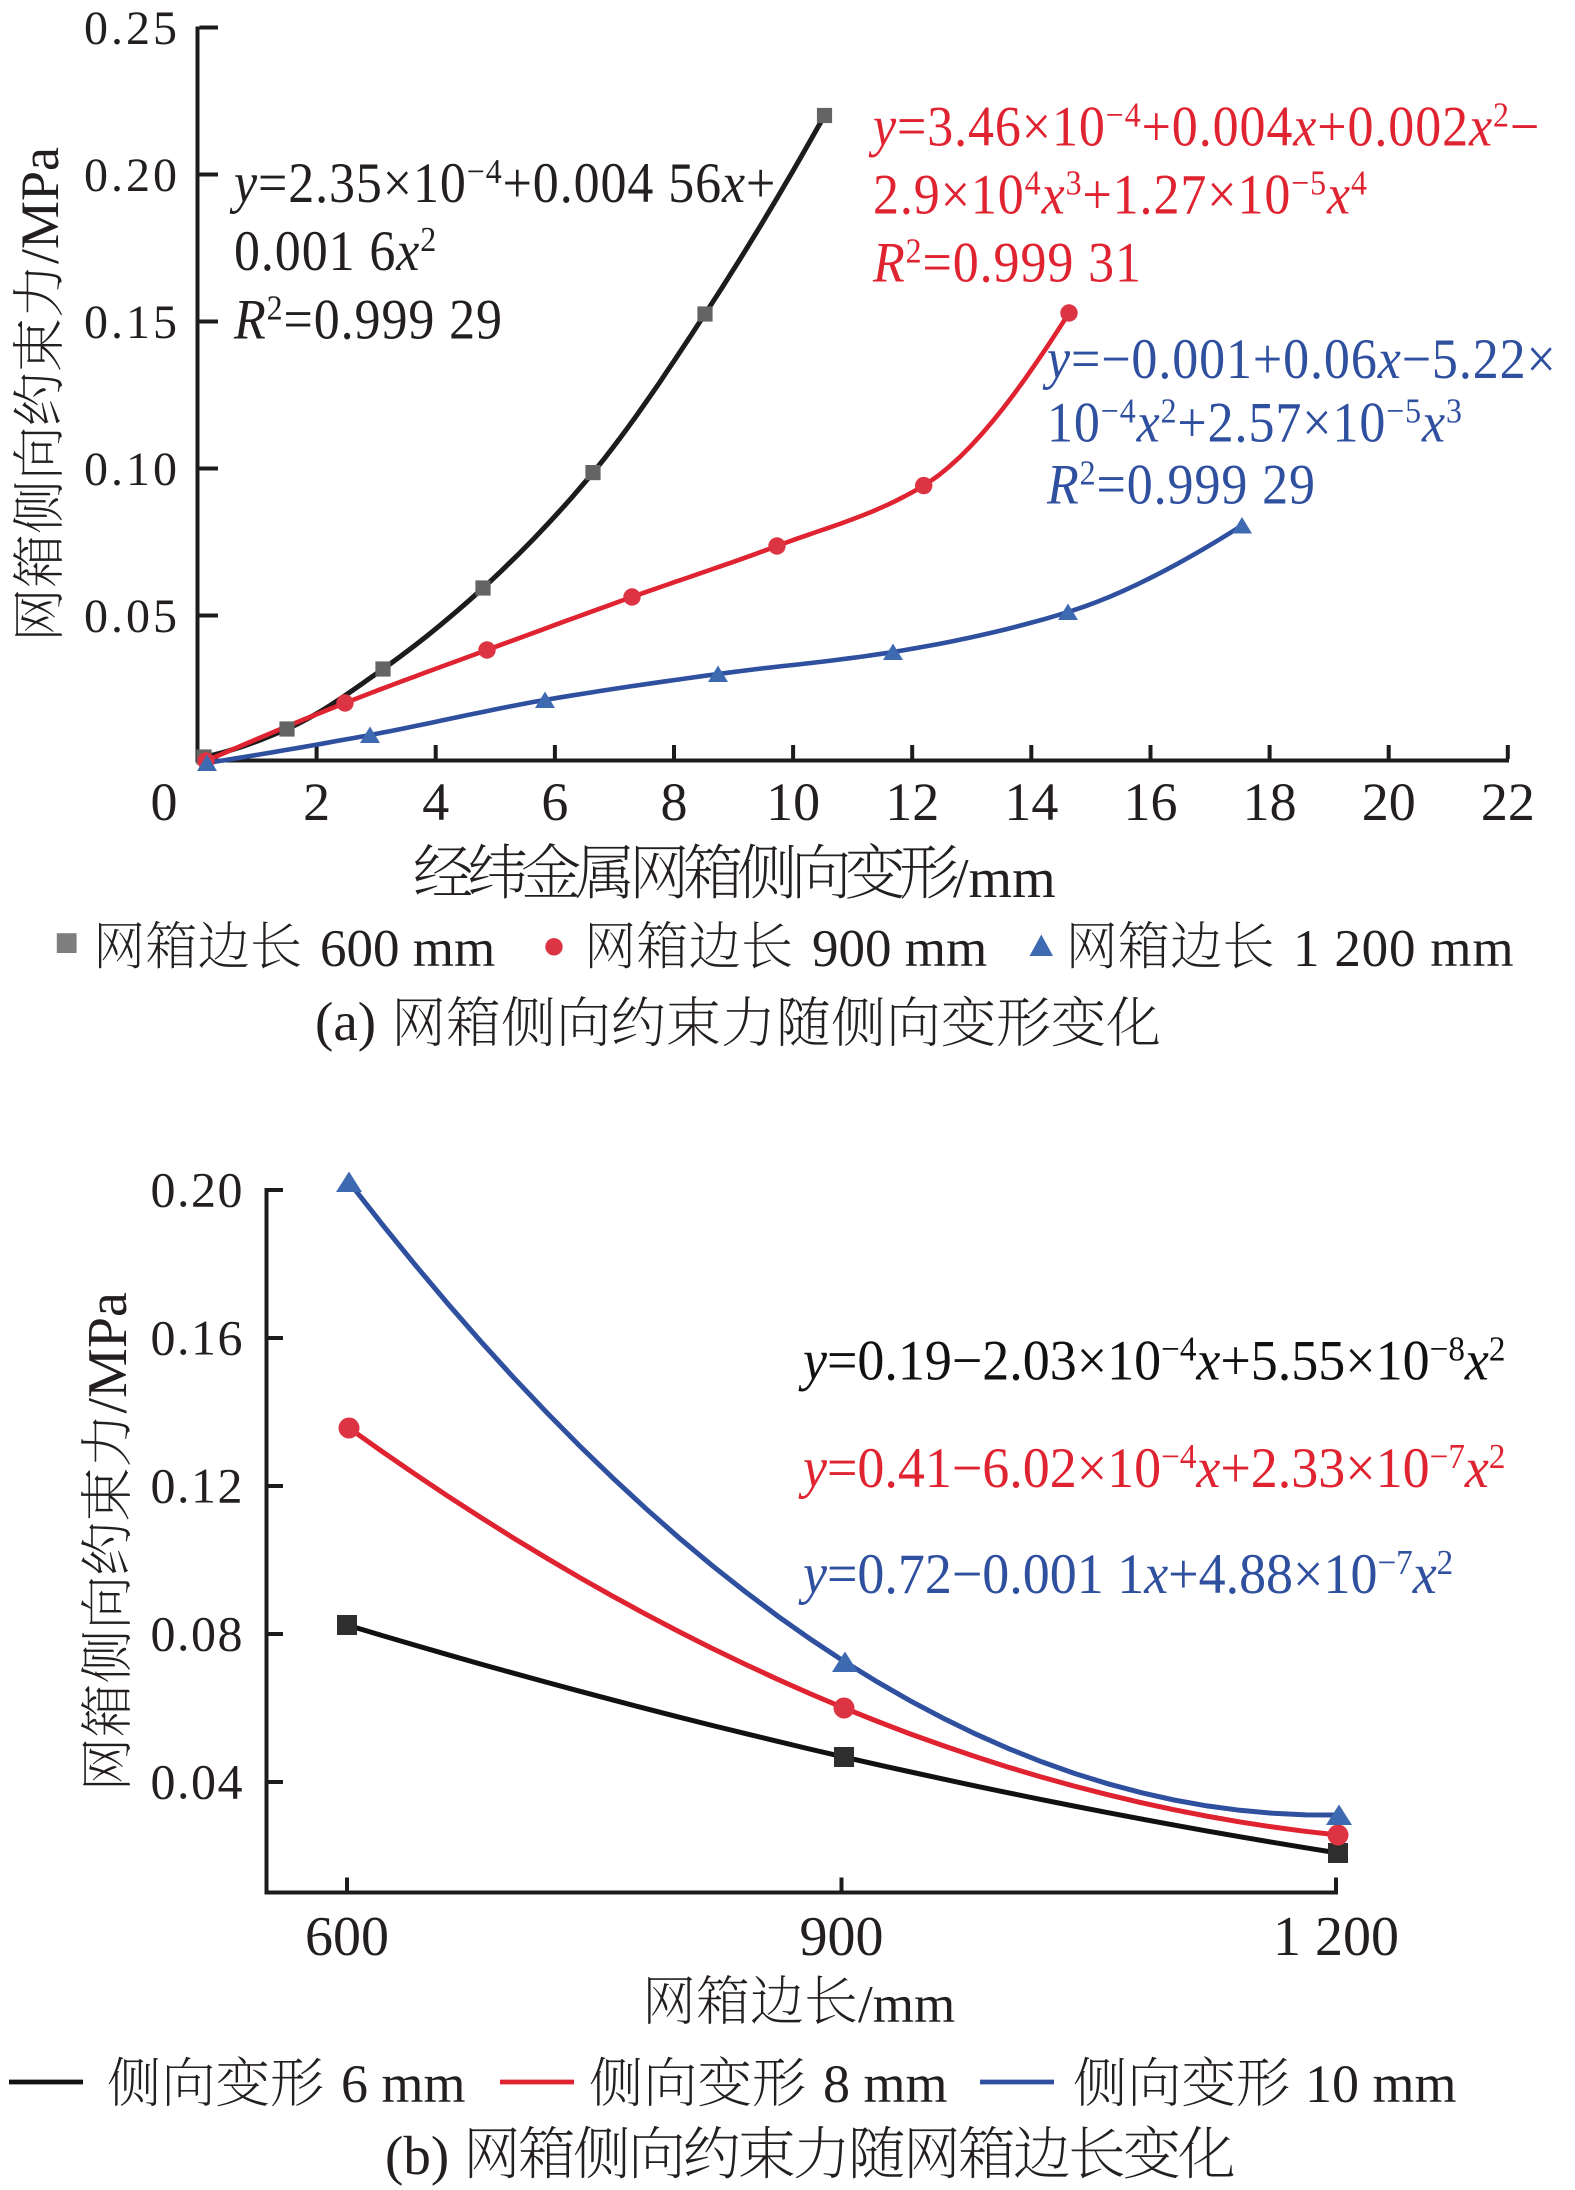 Image resolution: width=1575 pixels, height=2190 pixels. Describe the element at coordinates (345, 1021) in the screenshot. I see `svg-text: (a)` at that location.